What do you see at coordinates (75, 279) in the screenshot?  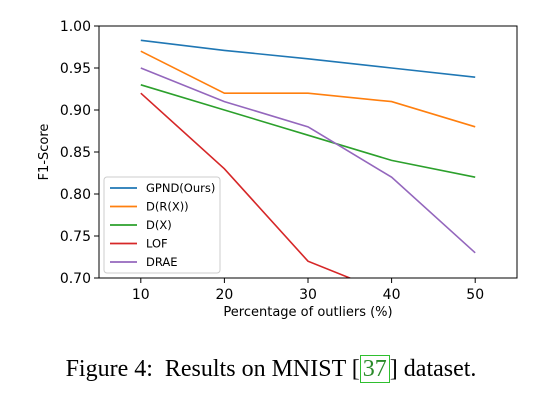 I see `y-tick-label: 0.70` at bounding box center [75, 279].